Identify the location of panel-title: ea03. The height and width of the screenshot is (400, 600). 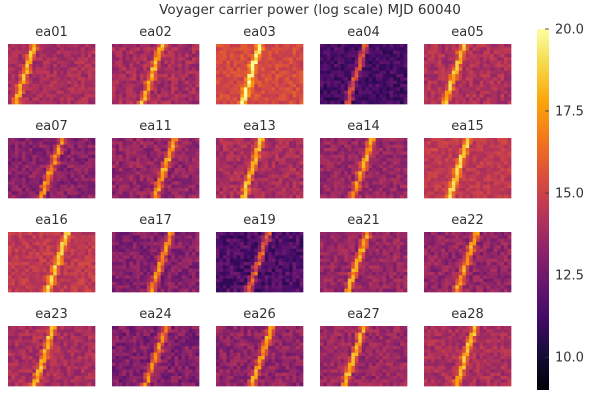
(259, 32).